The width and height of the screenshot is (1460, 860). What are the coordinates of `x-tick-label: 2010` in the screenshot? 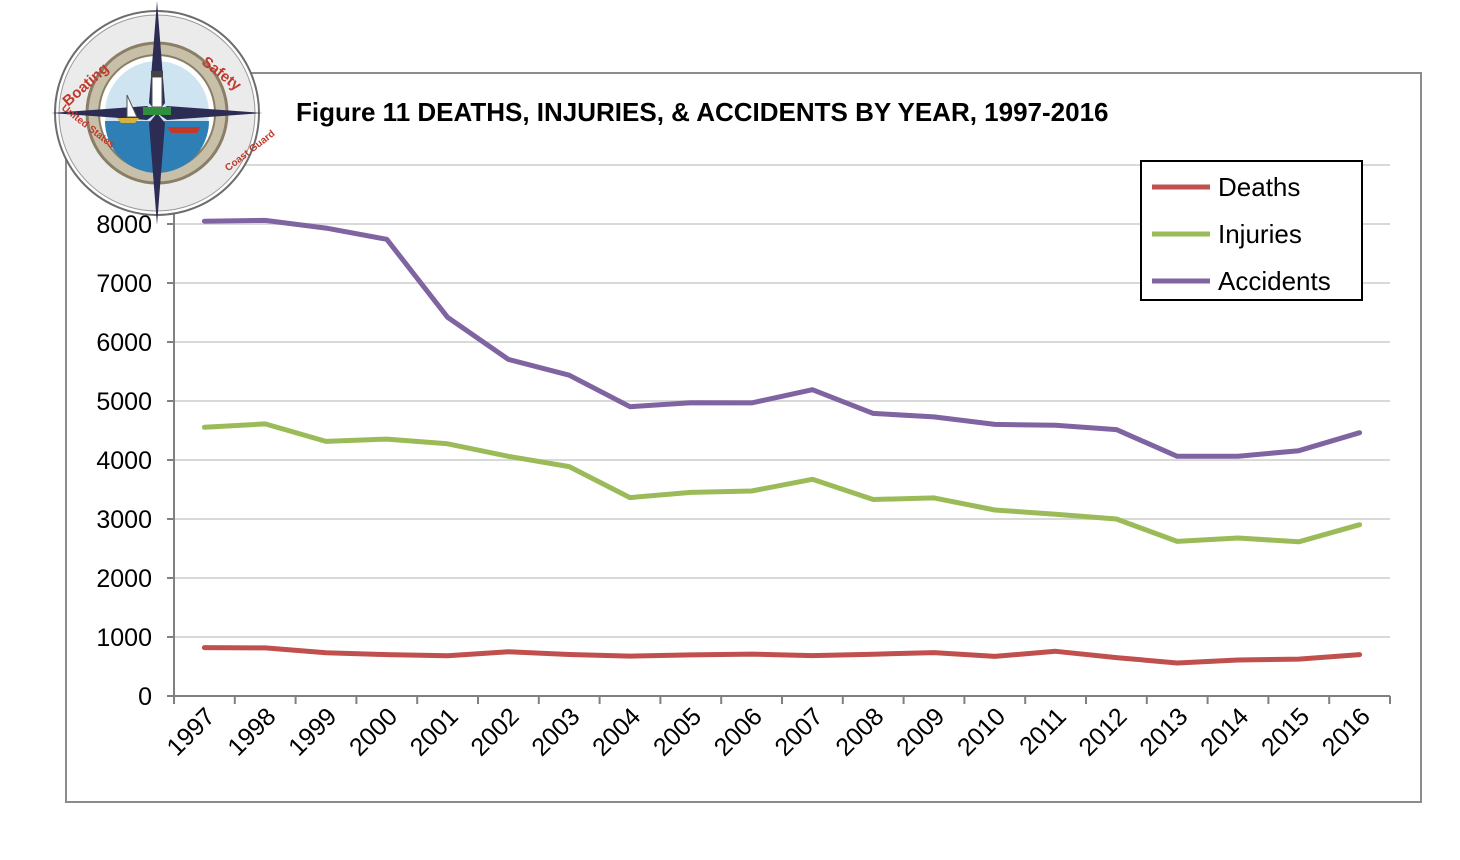 It's located at (981, 731).